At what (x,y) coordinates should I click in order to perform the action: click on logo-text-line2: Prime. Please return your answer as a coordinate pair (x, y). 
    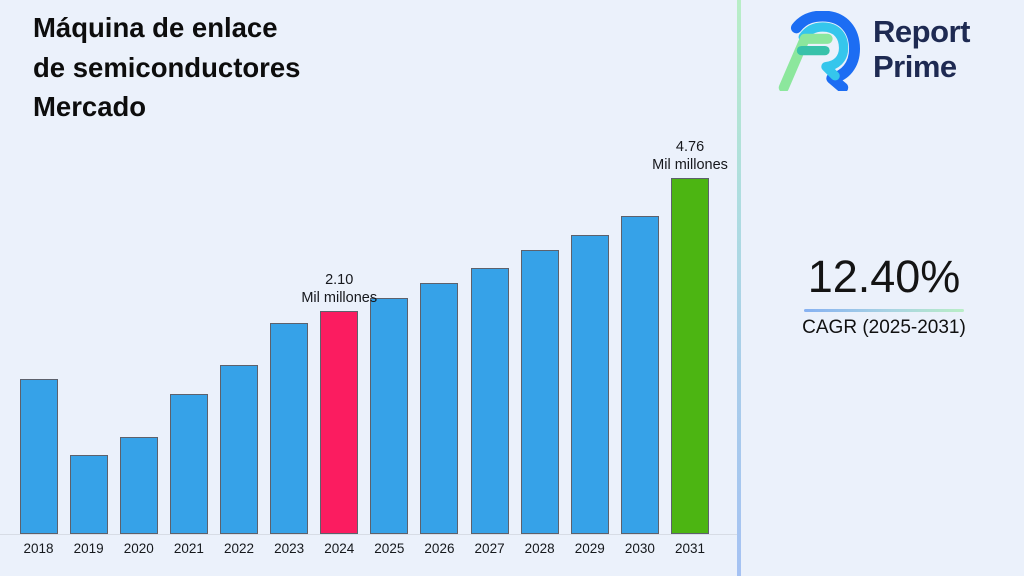
    Looking at the image, I should click on (915, 66).